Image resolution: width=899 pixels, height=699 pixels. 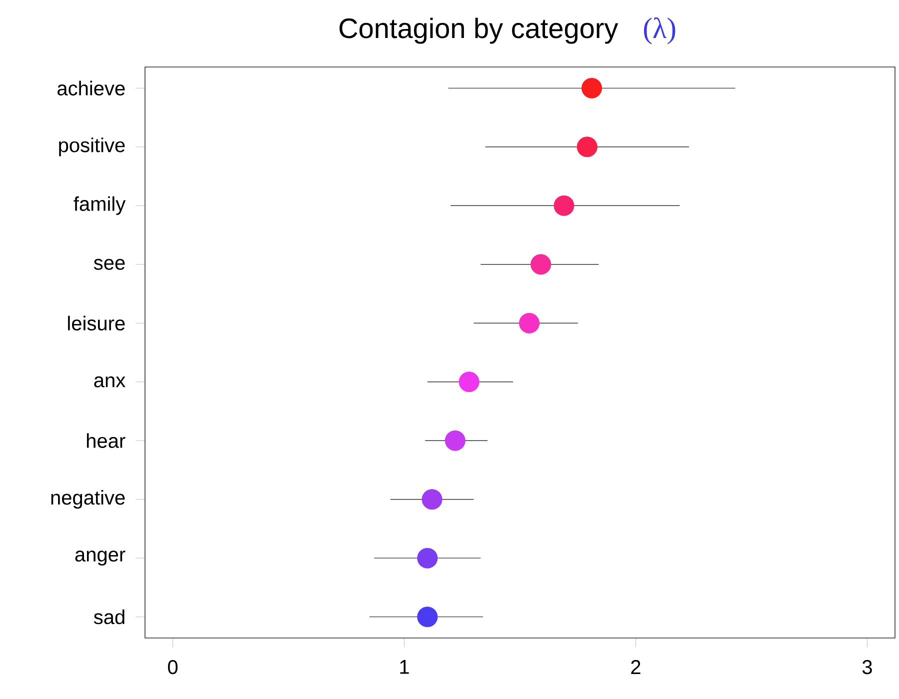 I want to click on chart-title: Contagion by category, so click(x=479, y=31).